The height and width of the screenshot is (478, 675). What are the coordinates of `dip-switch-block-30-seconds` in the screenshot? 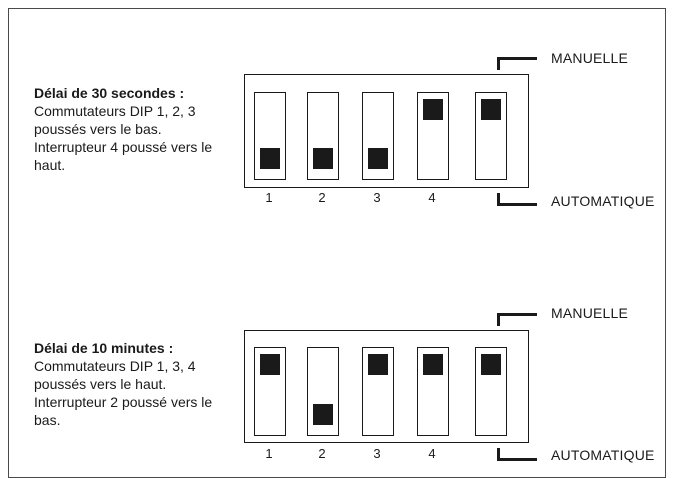 It's located at (386, 131).